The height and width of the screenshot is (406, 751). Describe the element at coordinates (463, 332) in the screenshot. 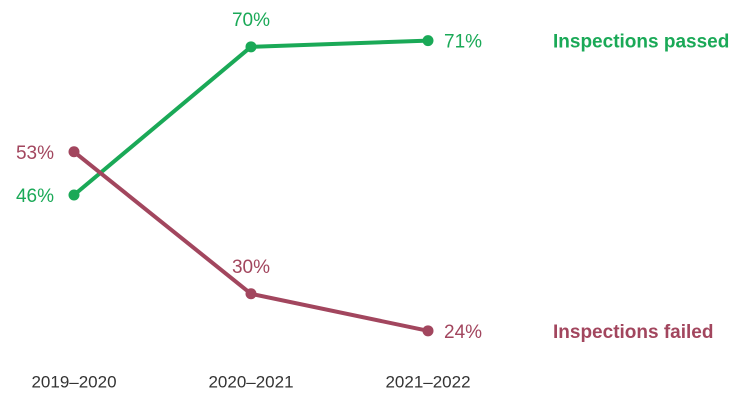

I see `value-label: 24%` at that location.